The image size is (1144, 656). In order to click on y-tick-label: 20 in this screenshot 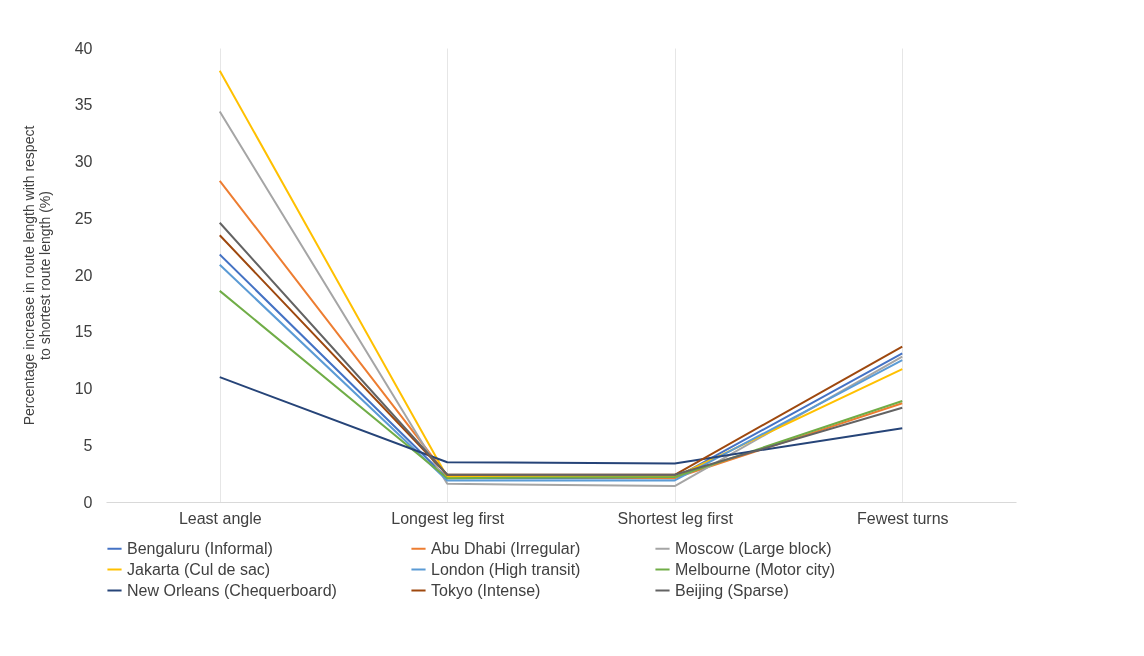, I will do `click(83, 275)`.